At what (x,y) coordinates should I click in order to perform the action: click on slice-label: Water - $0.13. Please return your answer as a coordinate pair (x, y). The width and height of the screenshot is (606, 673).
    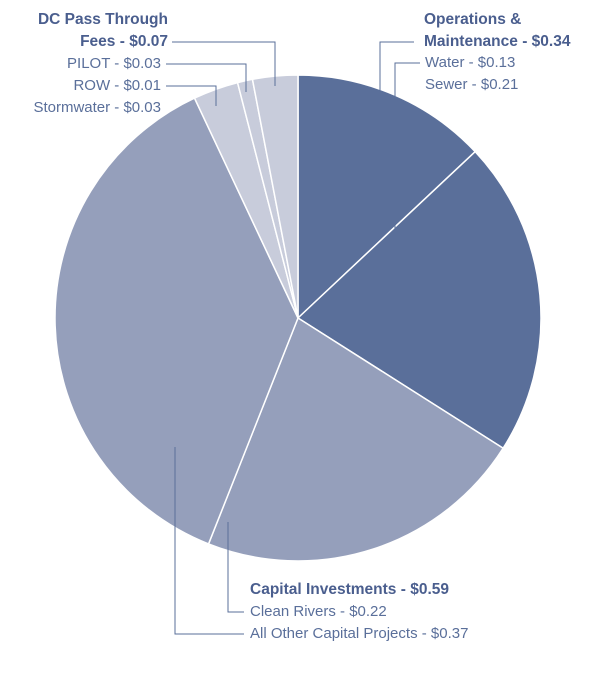
    Looking at the image, I should click on (470, 62).